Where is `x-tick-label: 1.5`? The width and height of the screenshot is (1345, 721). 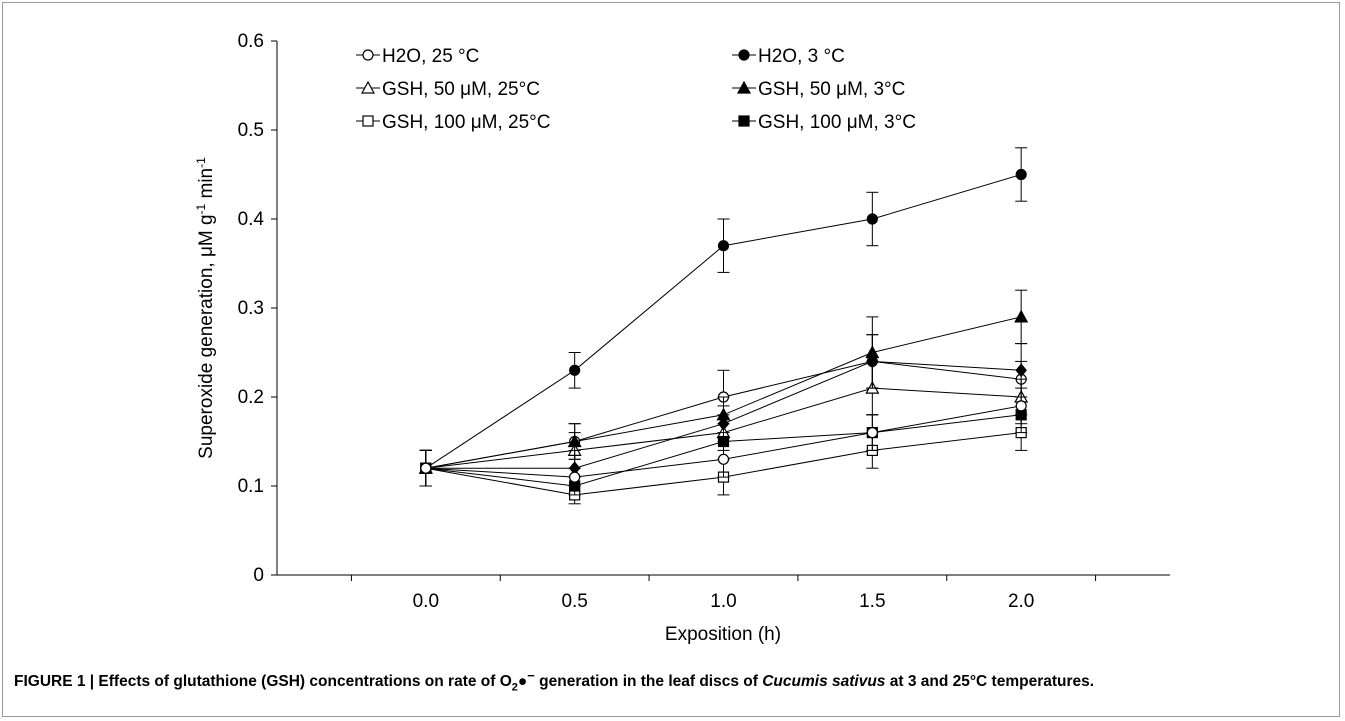
x-tick-label: 1.5 is located at coordinates (872, 601).